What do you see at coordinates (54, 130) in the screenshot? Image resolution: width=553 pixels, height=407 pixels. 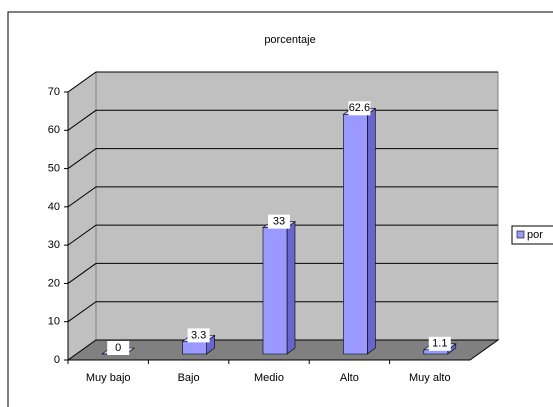 I see `y-tick-label: 60` at bounding box center [54, 130].